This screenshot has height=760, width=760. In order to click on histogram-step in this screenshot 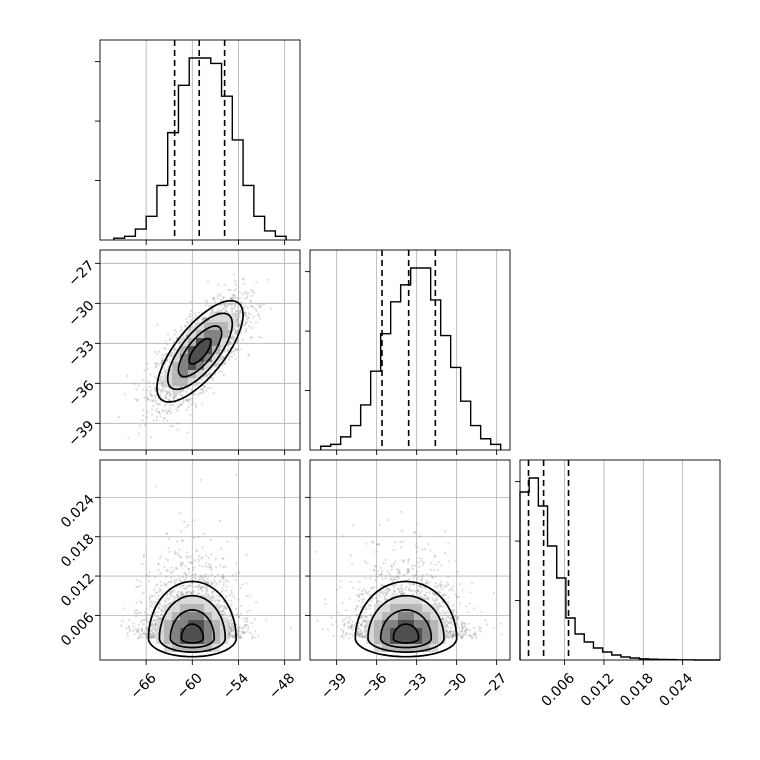, I will do `click(410, 358)`.